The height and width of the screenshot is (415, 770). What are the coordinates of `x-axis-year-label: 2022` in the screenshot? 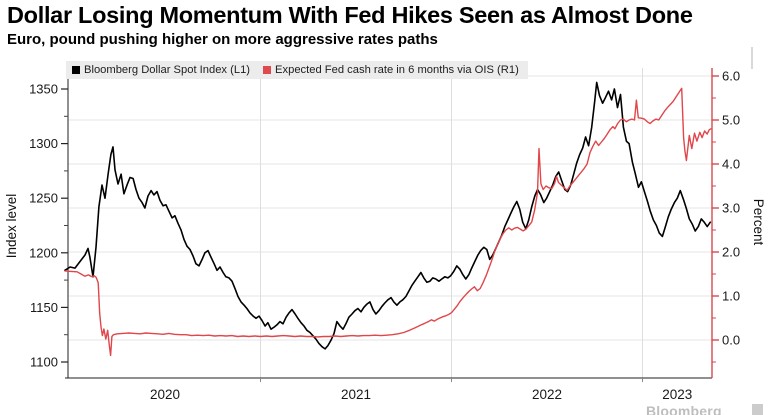 It's located at (547, 394).